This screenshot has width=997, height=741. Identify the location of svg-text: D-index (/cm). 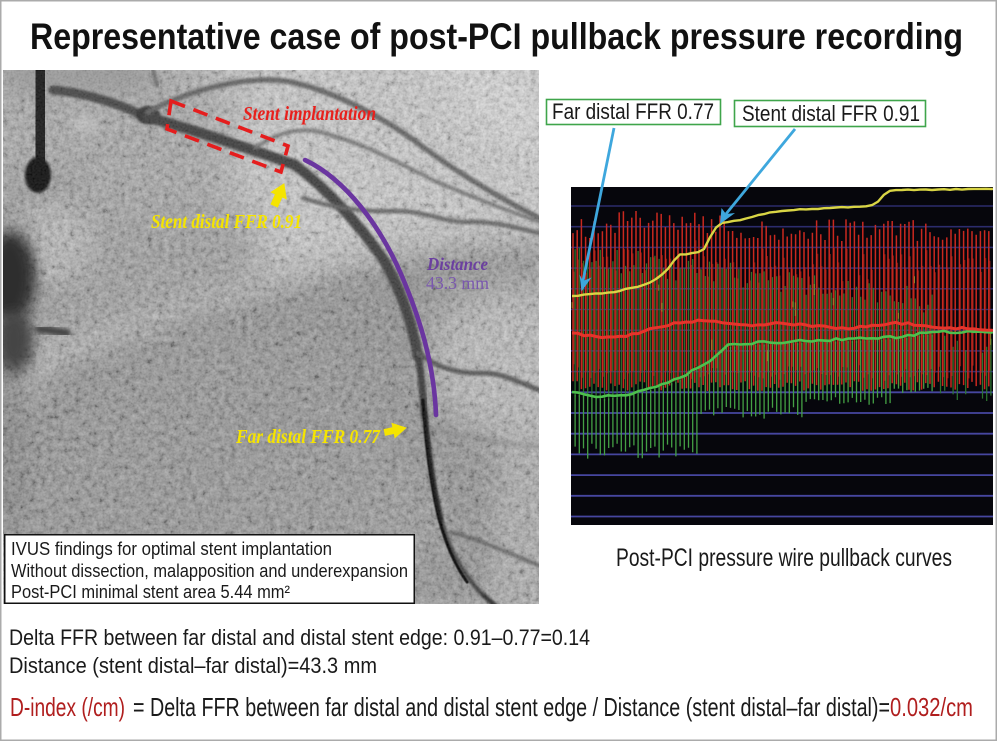
(67, 707).